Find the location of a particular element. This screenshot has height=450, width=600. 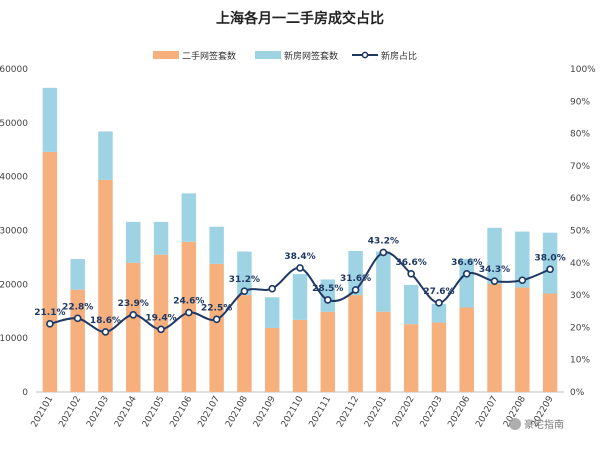

ratio-data-label: 21.1% is located at coordinates (49, 313).